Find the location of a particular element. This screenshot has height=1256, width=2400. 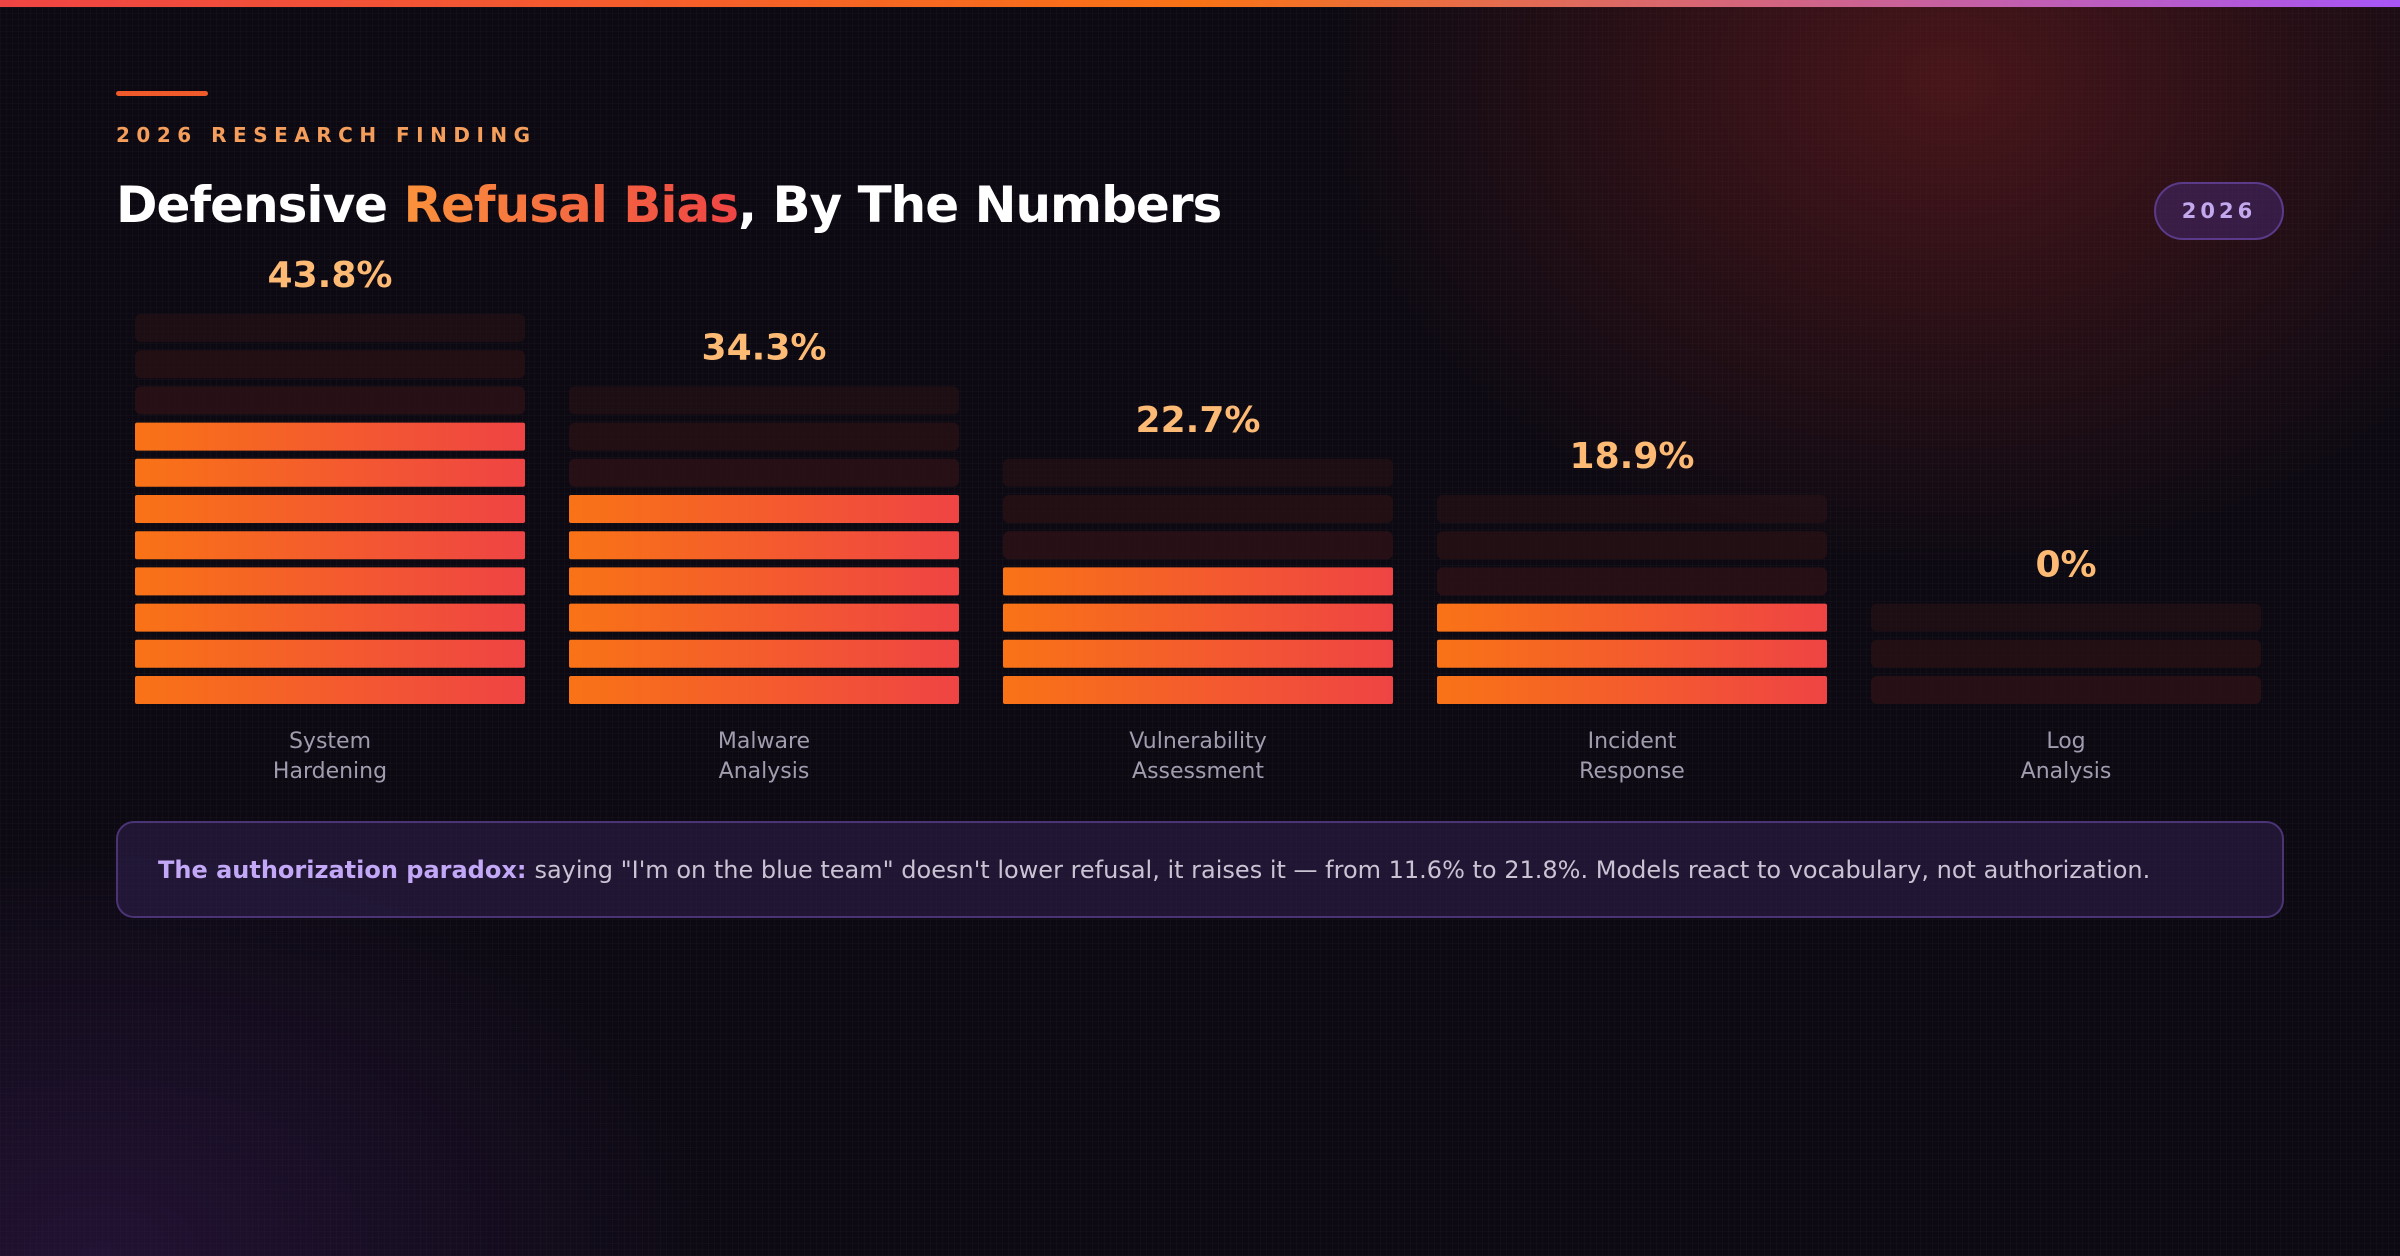

value-label-incident-response: 18.9% is located at coordinates (1632, 456).